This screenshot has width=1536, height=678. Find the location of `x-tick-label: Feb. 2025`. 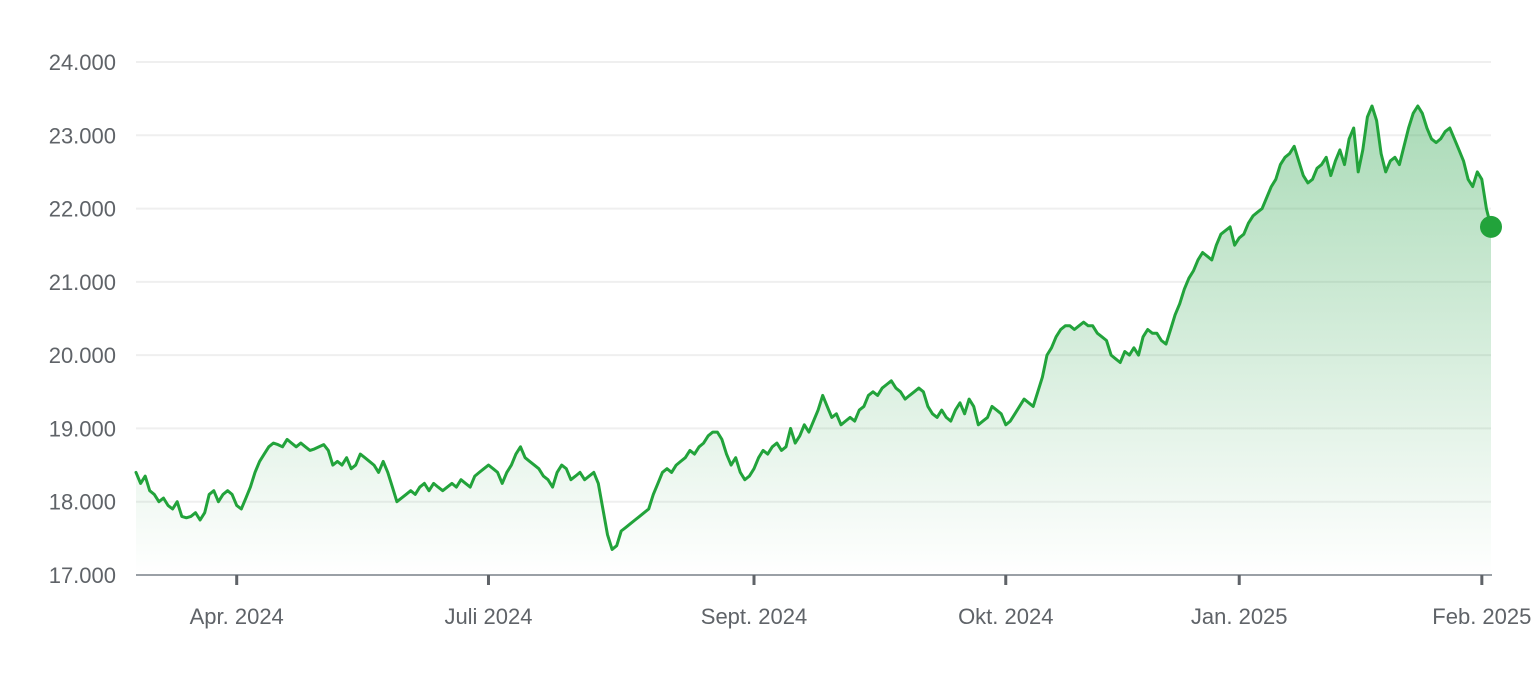

x-tick-label: Feb. 2025 is located at coordinates (1481, 616).